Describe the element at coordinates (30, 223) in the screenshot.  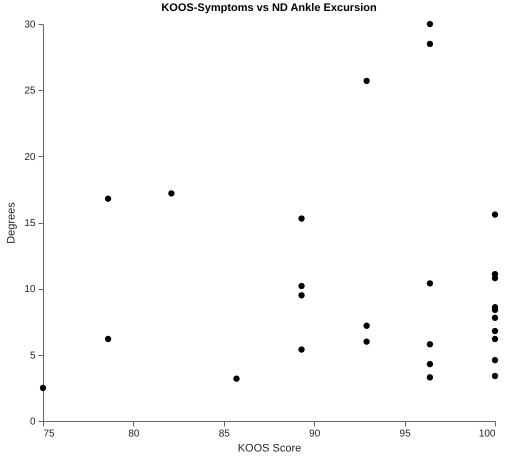
I see `y-tick-label: 15` at that location.